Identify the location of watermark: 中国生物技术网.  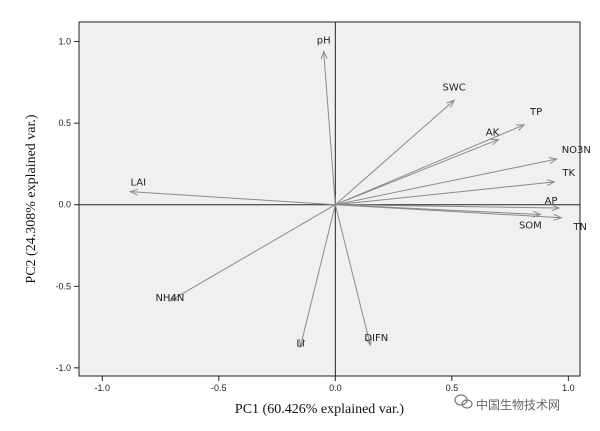
(507, 403).